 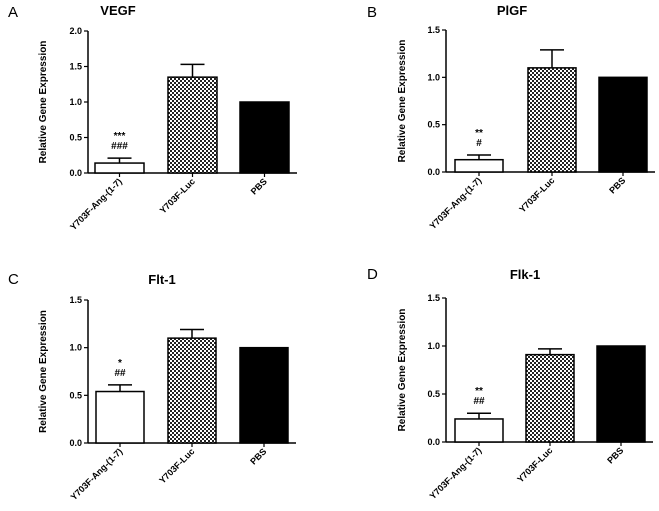 What do you see at coordinates (512, 10) in the screenshot?
I see `chart-title: PlGF` at bounding box center [512, 10].